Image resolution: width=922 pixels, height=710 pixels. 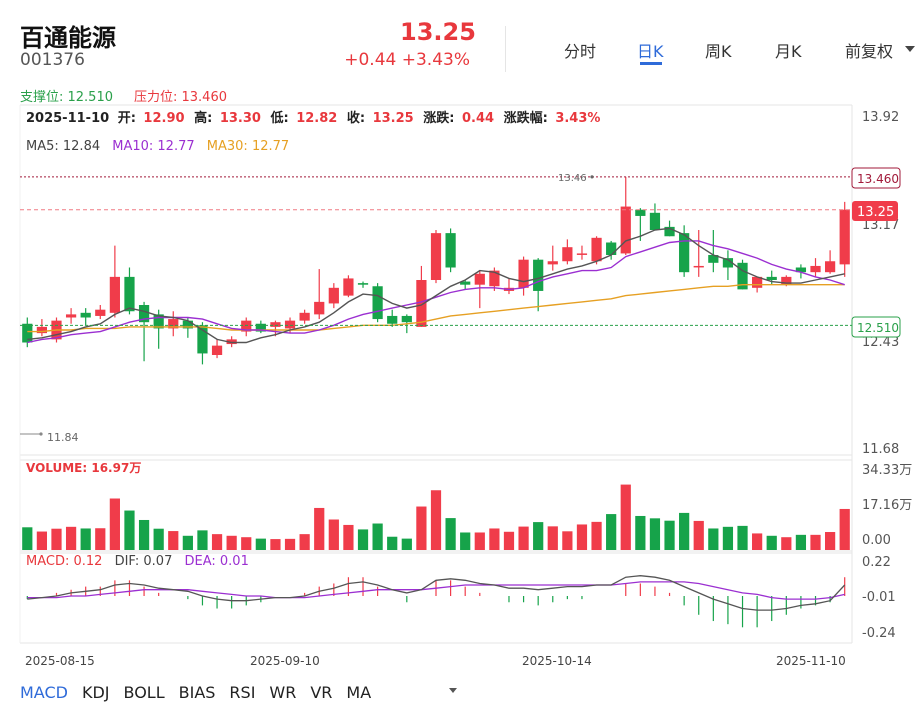 What do you see at coordinates (572, 178) in the screenshot?
I see `high-marker: 13.46` at bounding box center [572, 178].